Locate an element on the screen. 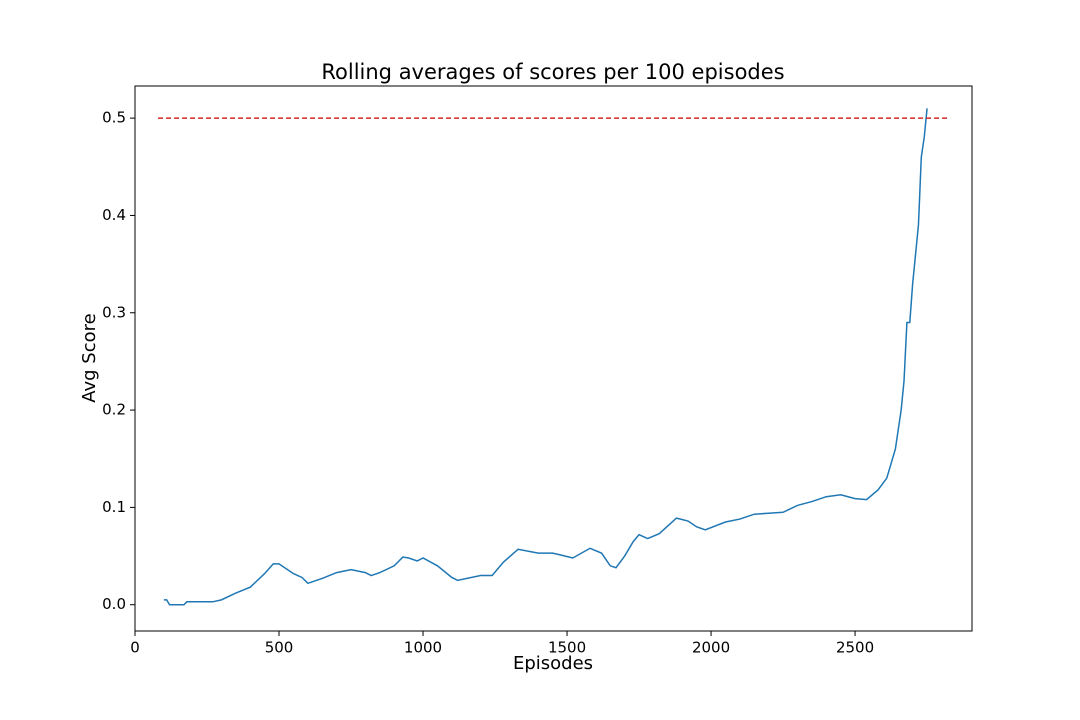  x-tick-label: 1500 is located at coordinates (567, 648).